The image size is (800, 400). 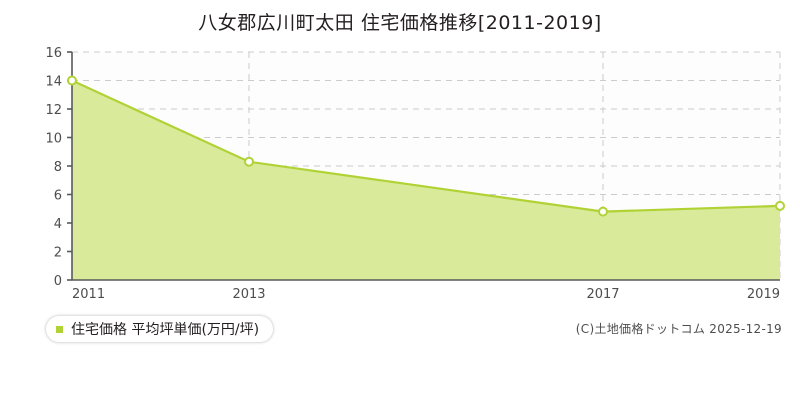 I want to click on x-axis-tick-label: 2017, so click(x=602, y=294).